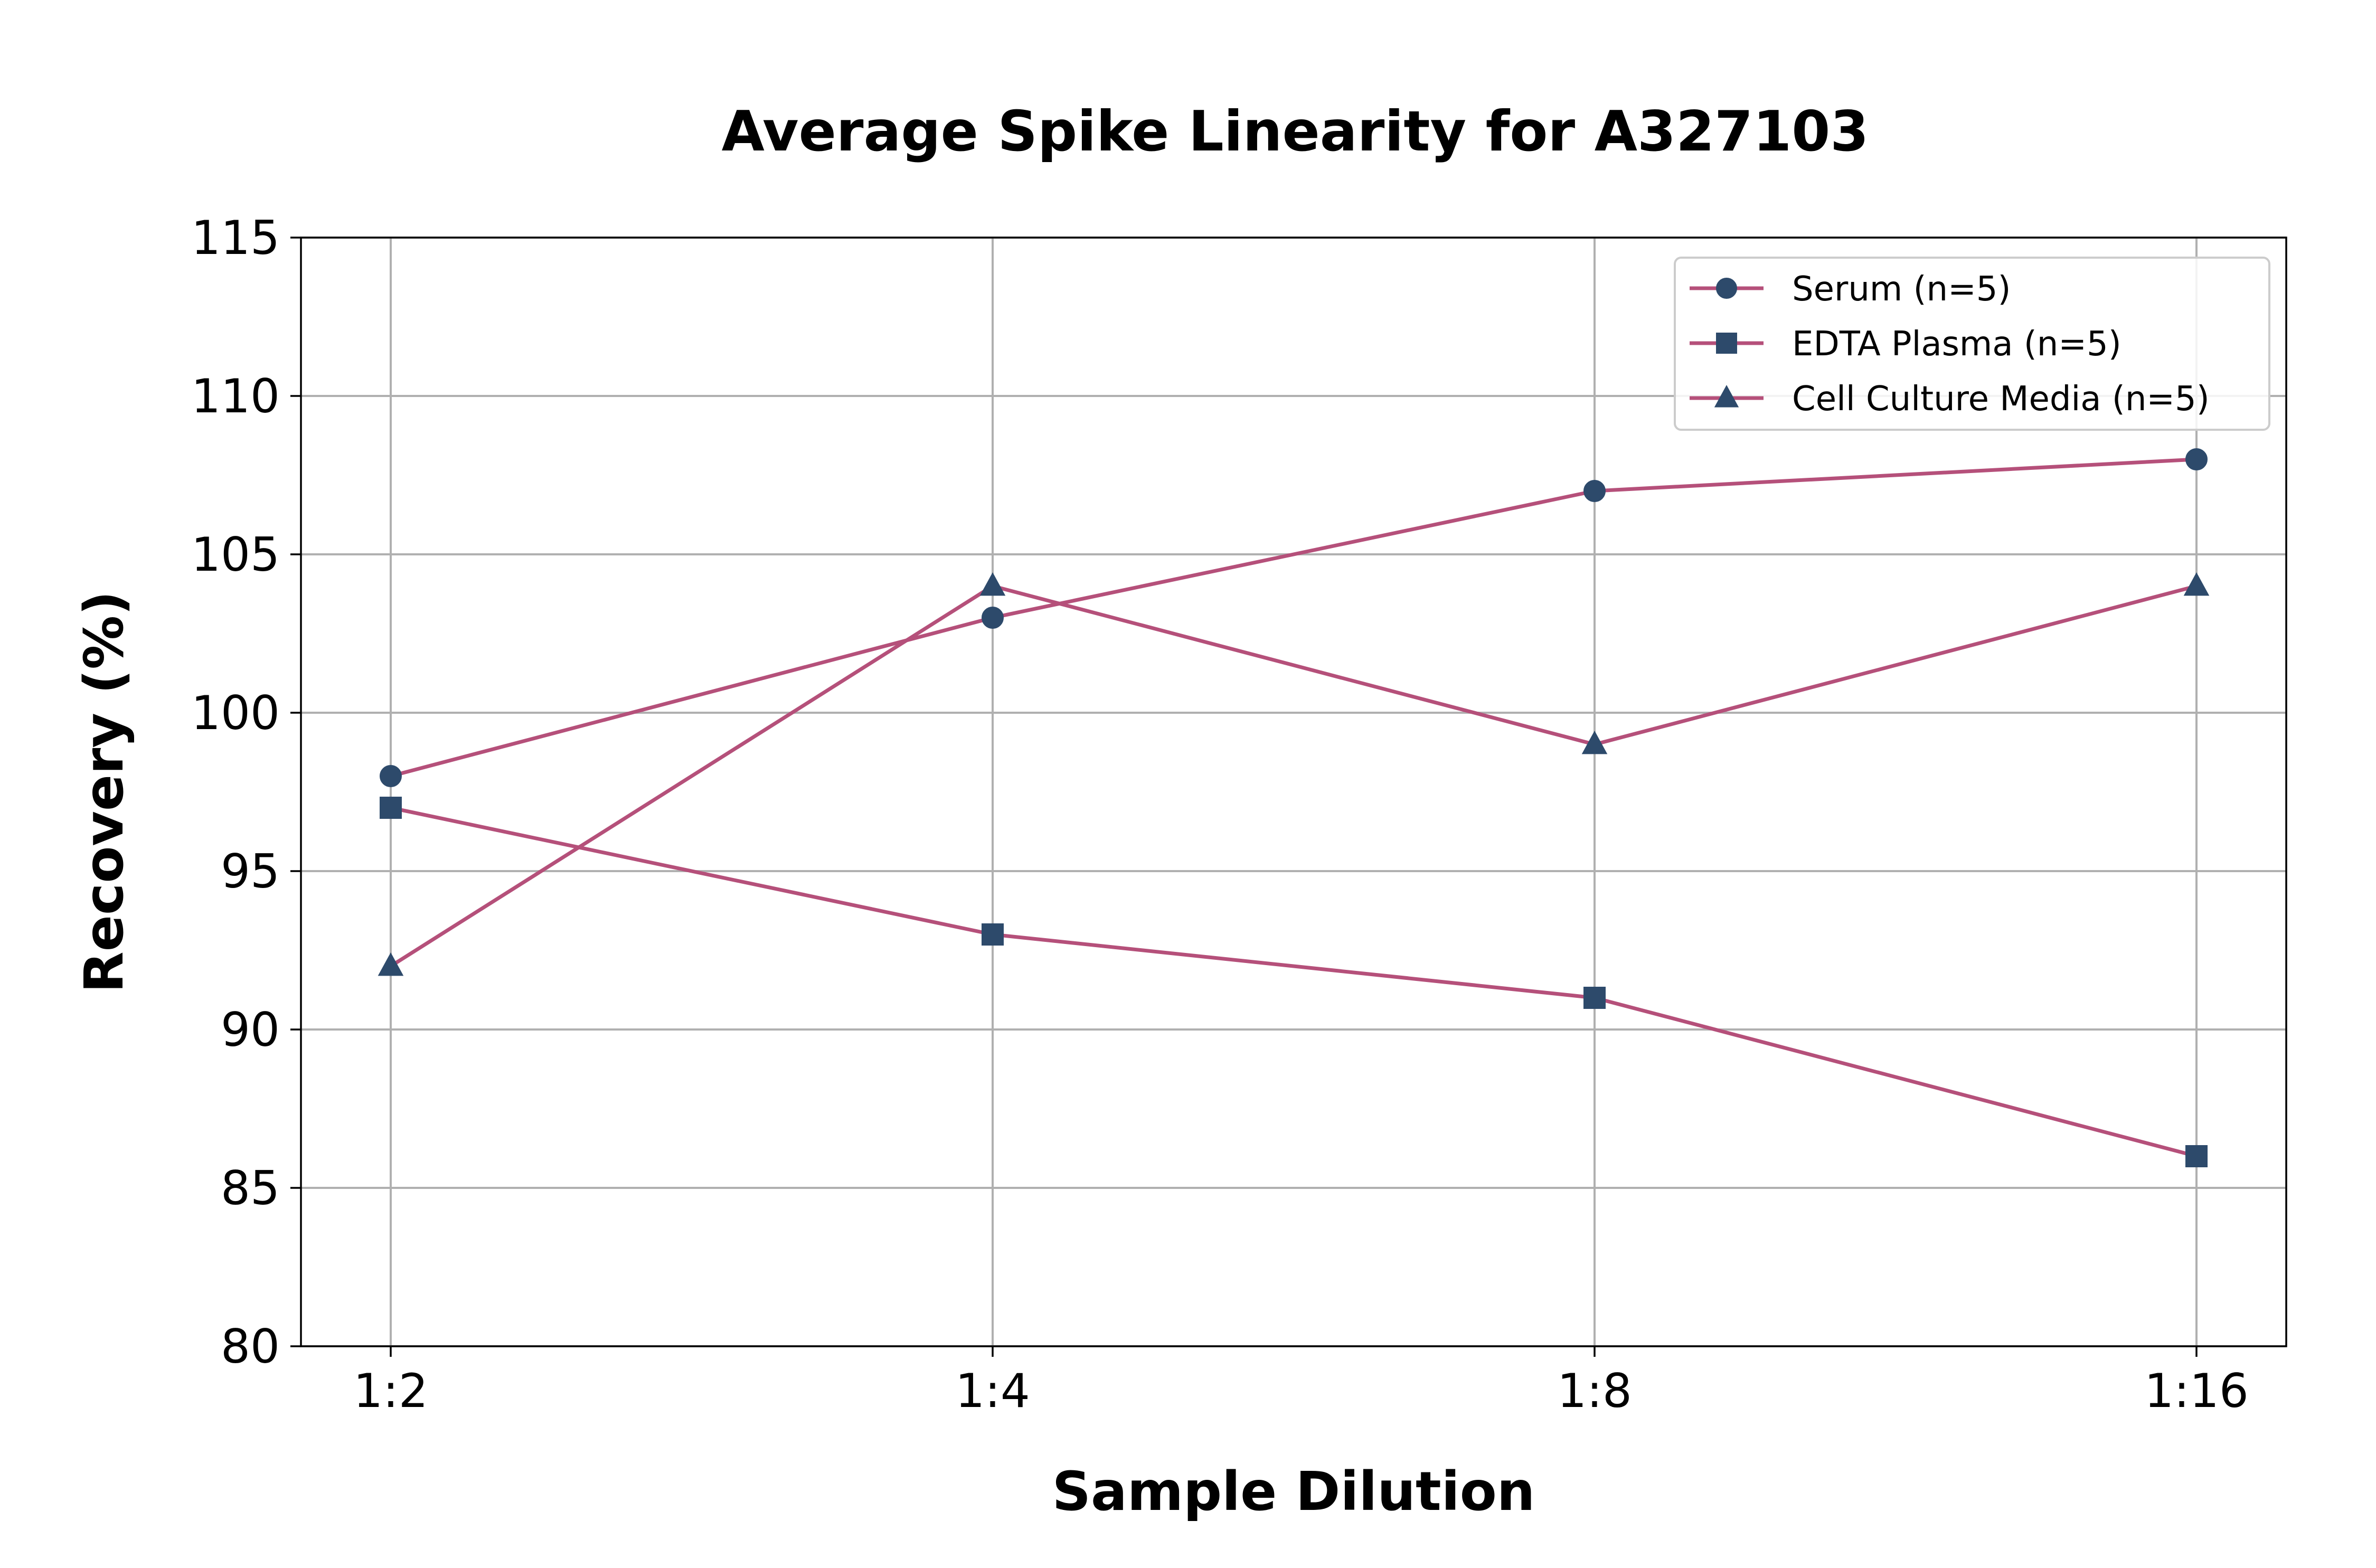 This screenshot has width=2376, height=1568. What do you see at coordinates (251, 1030) in the screenshot?
I see `y-tick-label: 90` at bounding box center [251, 1030].